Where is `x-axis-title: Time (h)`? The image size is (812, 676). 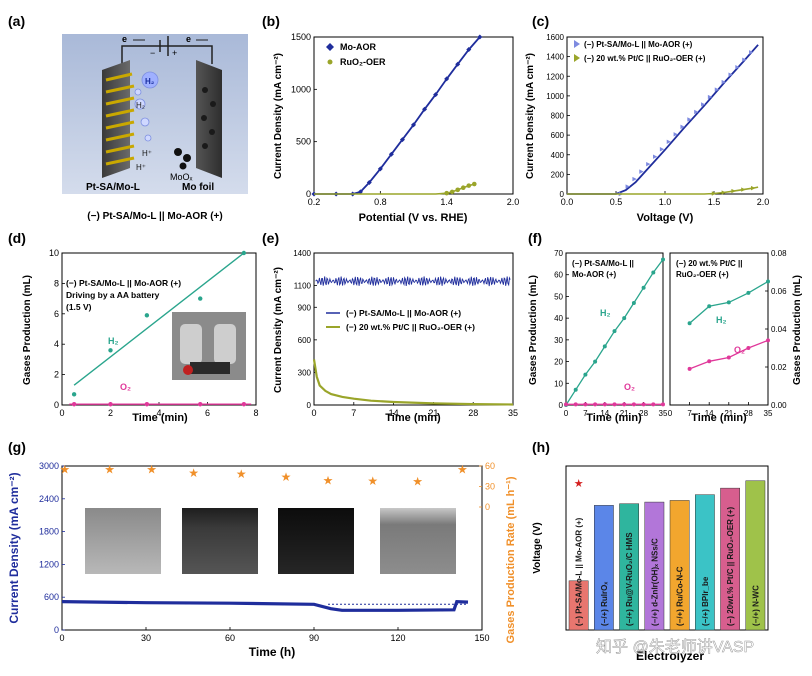
x-axis-title: Time (h) is located at coordinates (272, 652).